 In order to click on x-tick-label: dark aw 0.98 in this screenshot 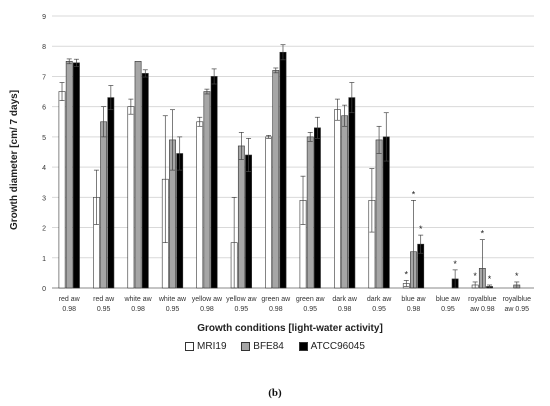, I will do `click(344, 304)`.